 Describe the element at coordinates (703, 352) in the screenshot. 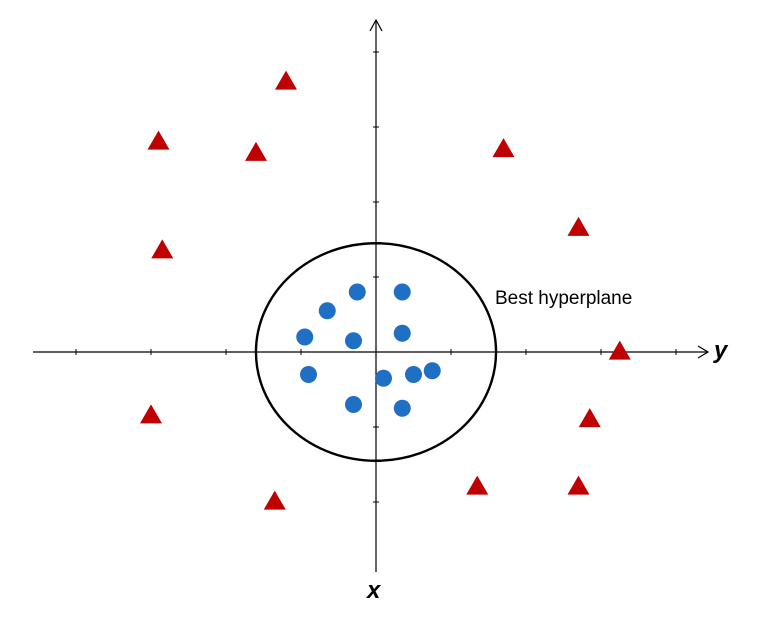

I see `horizontal-axis-arrowhead` at that location.